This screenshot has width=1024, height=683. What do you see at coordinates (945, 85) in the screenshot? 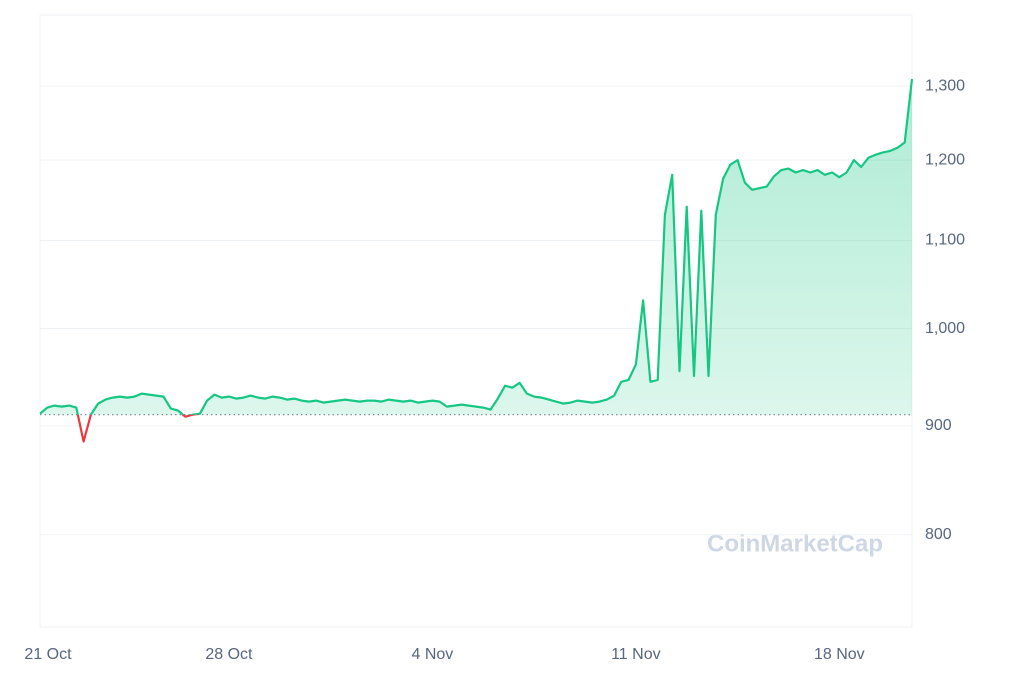
I see `y-tick-label: 1,300` at bounding box center [945, 85].